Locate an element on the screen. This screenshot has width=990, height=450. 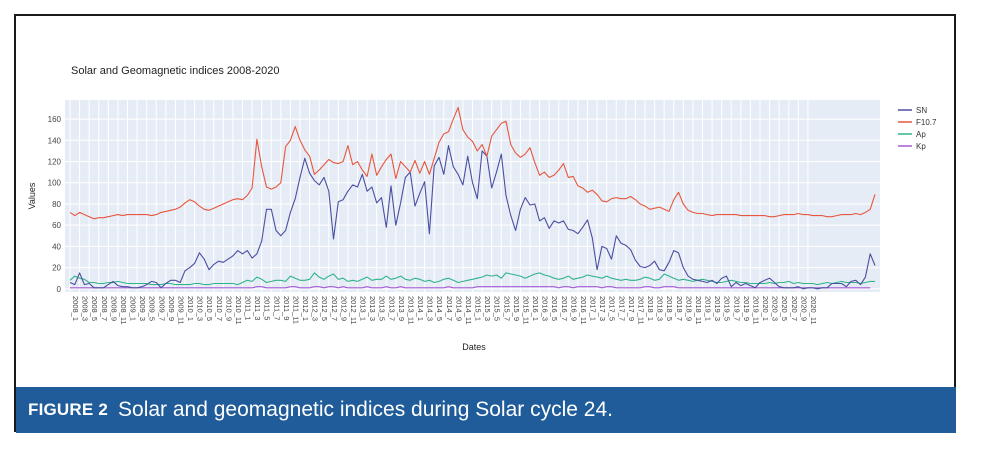
x-tick-label: 2019_1 is located at coordinates (708, 308).